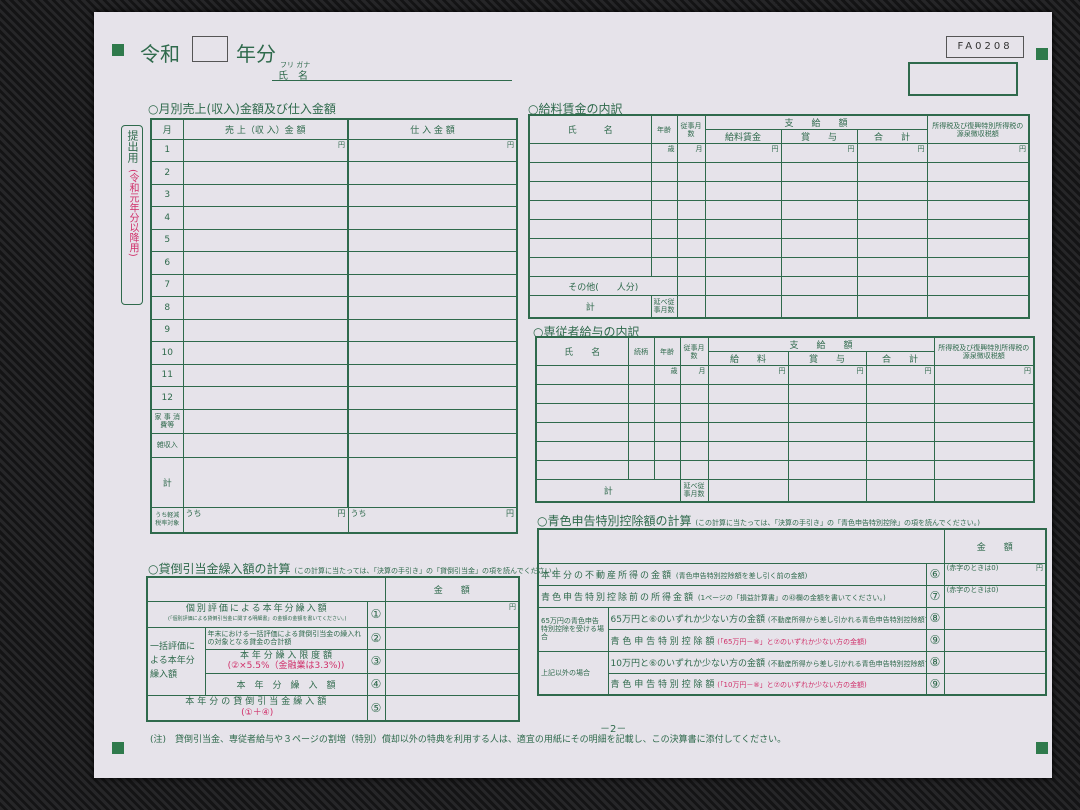  Describe the element at coordinates (995, 684) in the screenshot. I see `blue-10-row-9-input` at that location.